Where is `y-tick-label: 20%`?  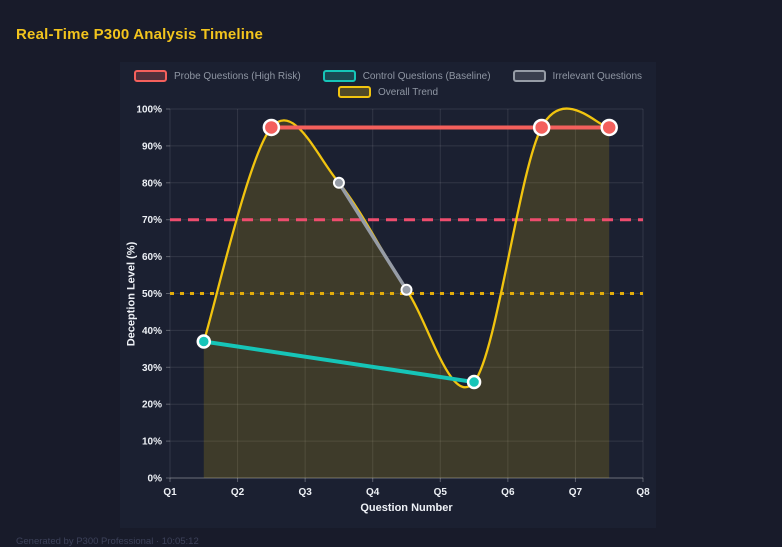
y-tick-label: 20% is located at coordinates (152, 405).